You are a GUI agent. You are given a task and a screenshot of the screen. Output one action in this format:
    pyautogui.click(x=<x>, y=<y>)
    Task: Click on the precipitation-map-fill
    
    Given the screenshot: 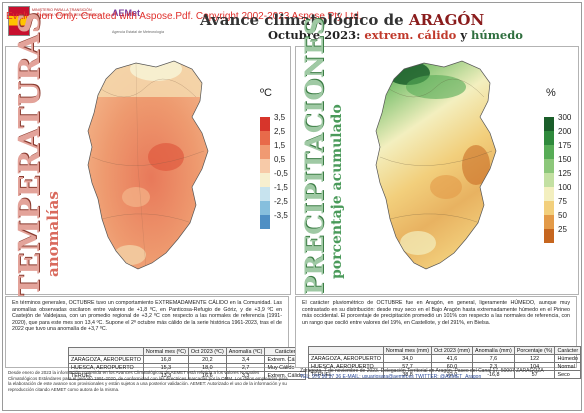 What is the action you would take?
    pyautogui.click(x=436, y=165)
    